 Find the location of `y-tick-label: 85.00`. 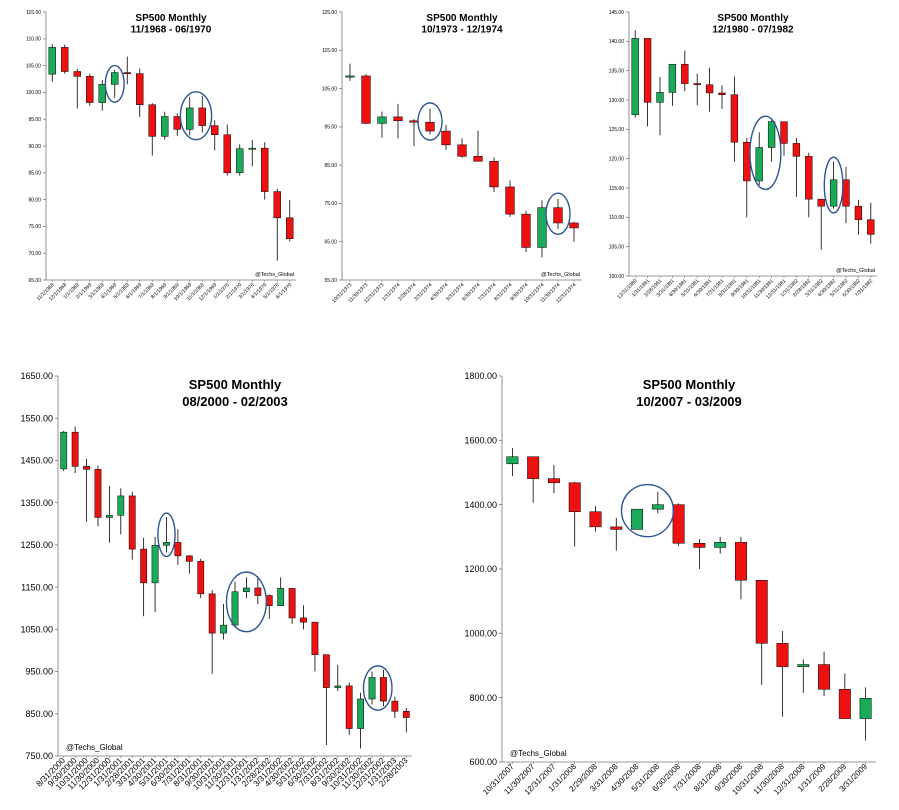

y-tick-label: 85.00 is located at coordinates (330, 166).